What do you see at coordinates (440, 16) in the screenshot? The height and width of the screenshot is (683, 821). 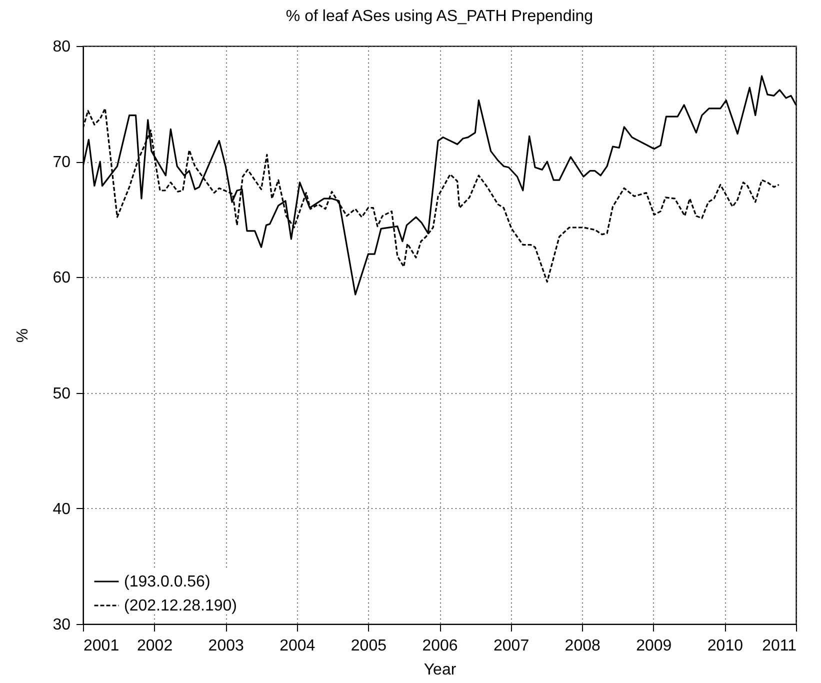 I see `chart-title: % of leaf ASes using AS_PATH Prepending` at bounding box center [440, 16].